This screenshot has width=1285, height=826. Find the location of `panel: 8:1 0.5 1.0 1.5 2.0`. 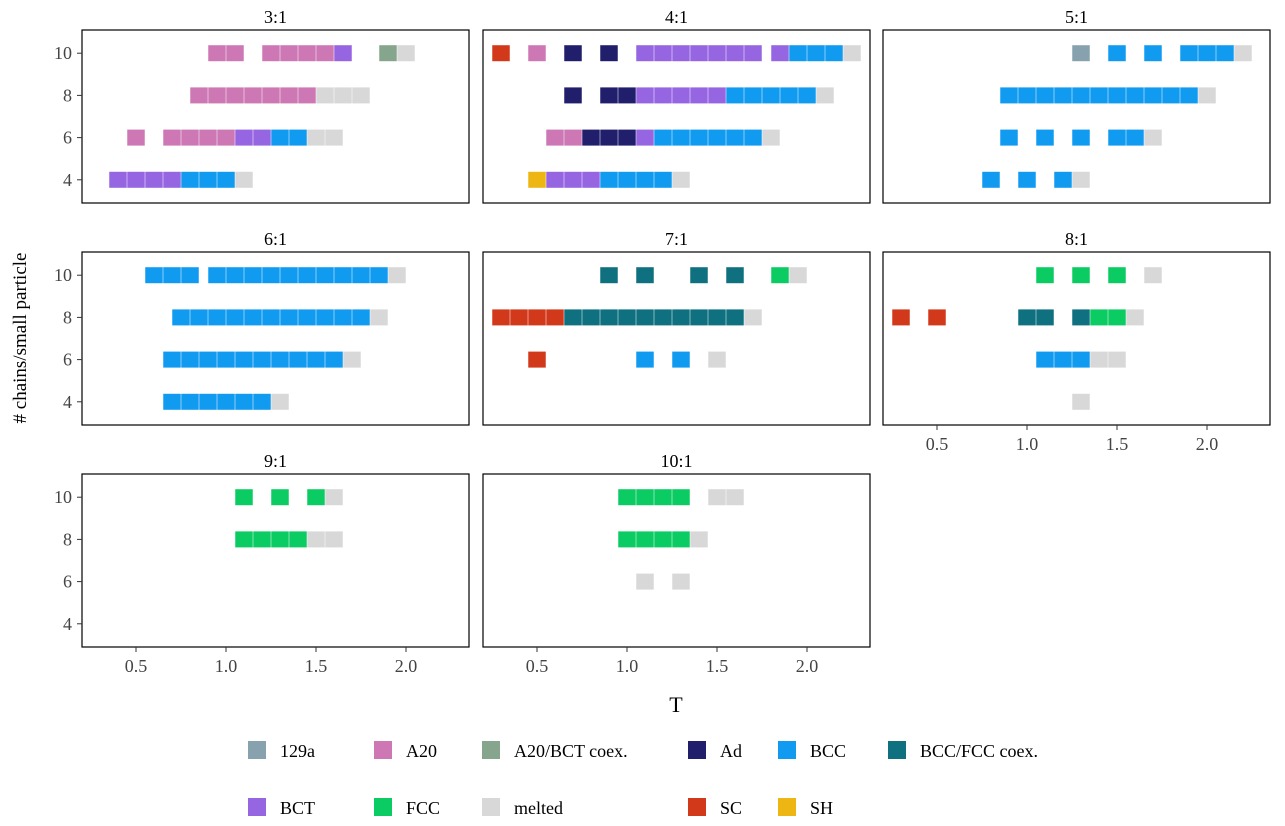

panel: 8:1 0.5 1.0 1.5 2.0 is located at coordinates (1076, 341).